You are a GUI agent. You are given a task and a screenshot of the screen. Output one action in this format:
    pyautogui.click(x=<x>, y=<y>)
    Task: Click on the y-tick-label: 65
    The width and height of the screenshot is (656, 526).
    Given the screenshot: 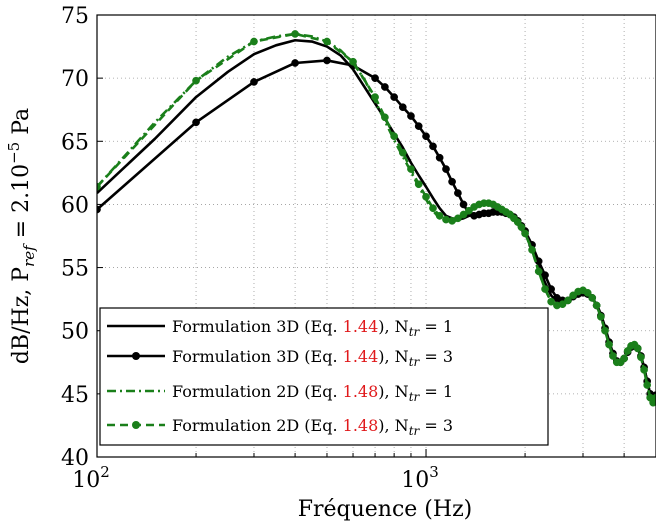 What is the action you would take?
    pyautogui.click(x=75, y=142)
    